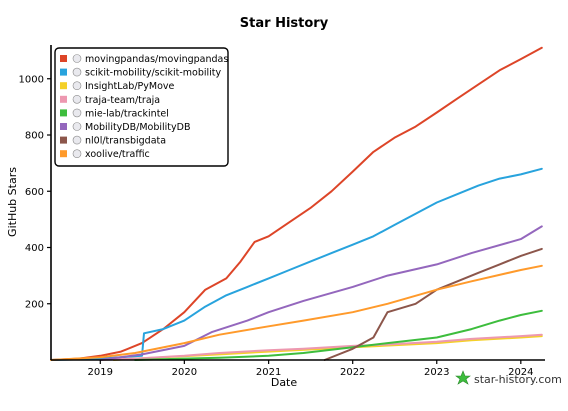 This screenshot has width=568, height=411. I want to click on watermark: star-history.com, so click(508, 378).